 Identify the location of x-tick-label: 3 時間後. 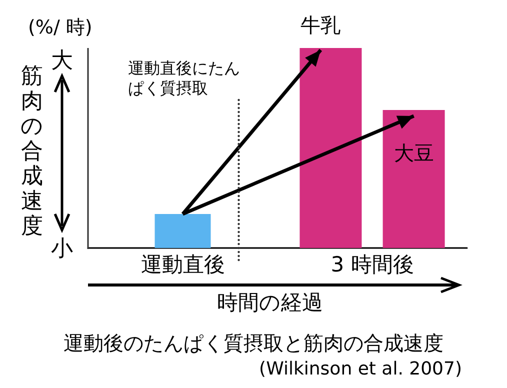
(372, 264).